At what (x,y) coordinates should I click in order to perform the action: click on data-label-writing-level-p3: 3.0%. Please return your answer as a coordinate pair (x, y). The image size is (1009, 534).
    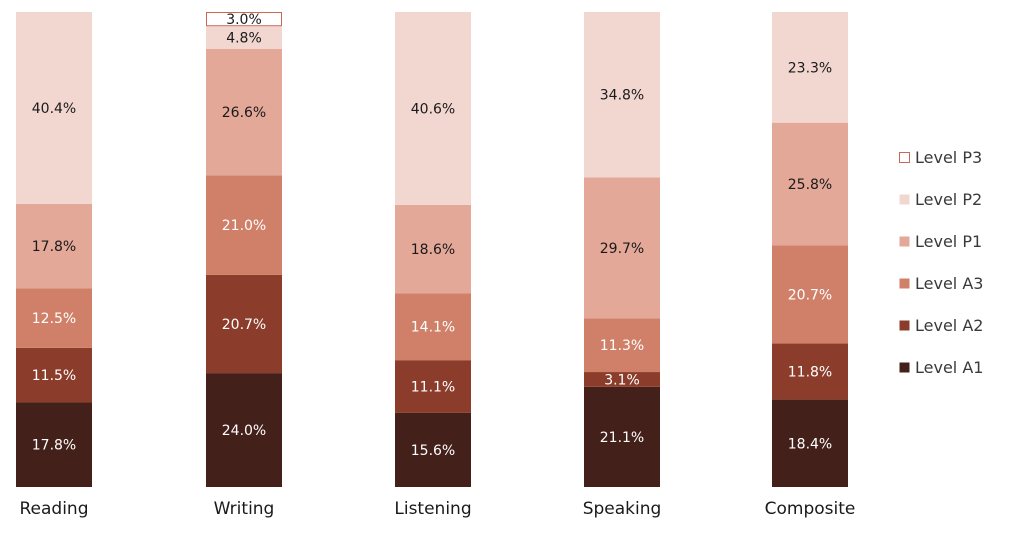
    Looking at the image, I should click on (244, 20).